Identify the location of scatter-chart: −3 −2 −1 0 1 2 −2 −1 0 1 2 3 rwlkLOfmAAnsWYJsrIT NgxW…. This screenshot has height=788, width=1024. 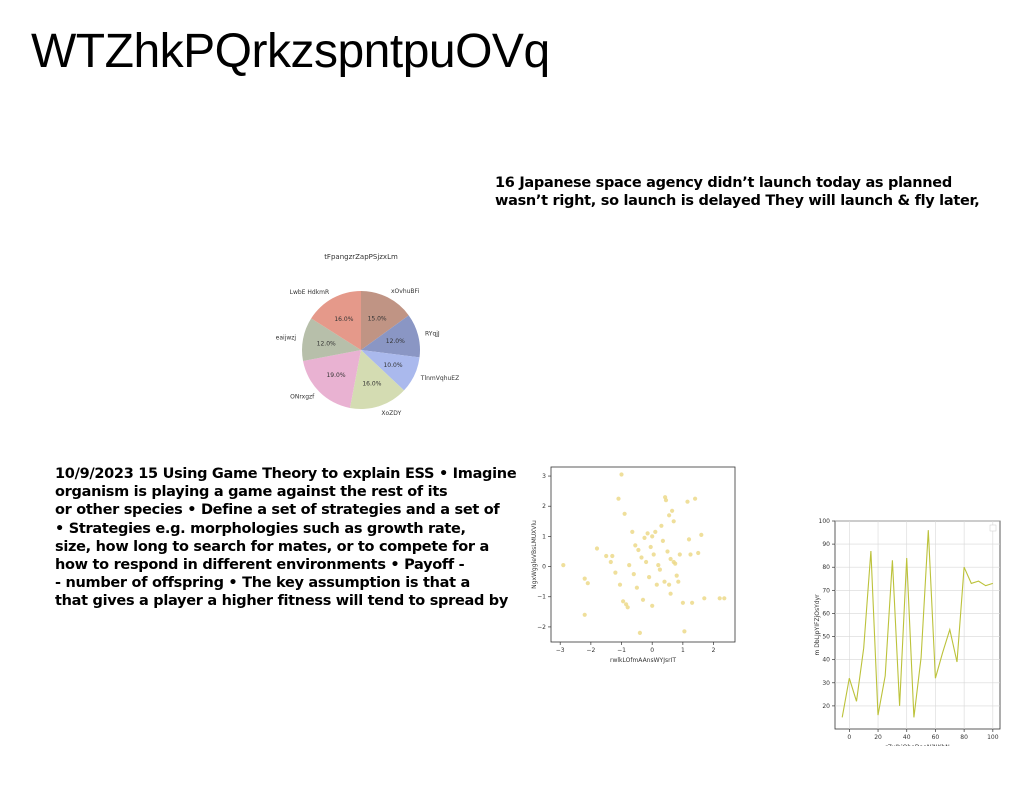
(633, 565).